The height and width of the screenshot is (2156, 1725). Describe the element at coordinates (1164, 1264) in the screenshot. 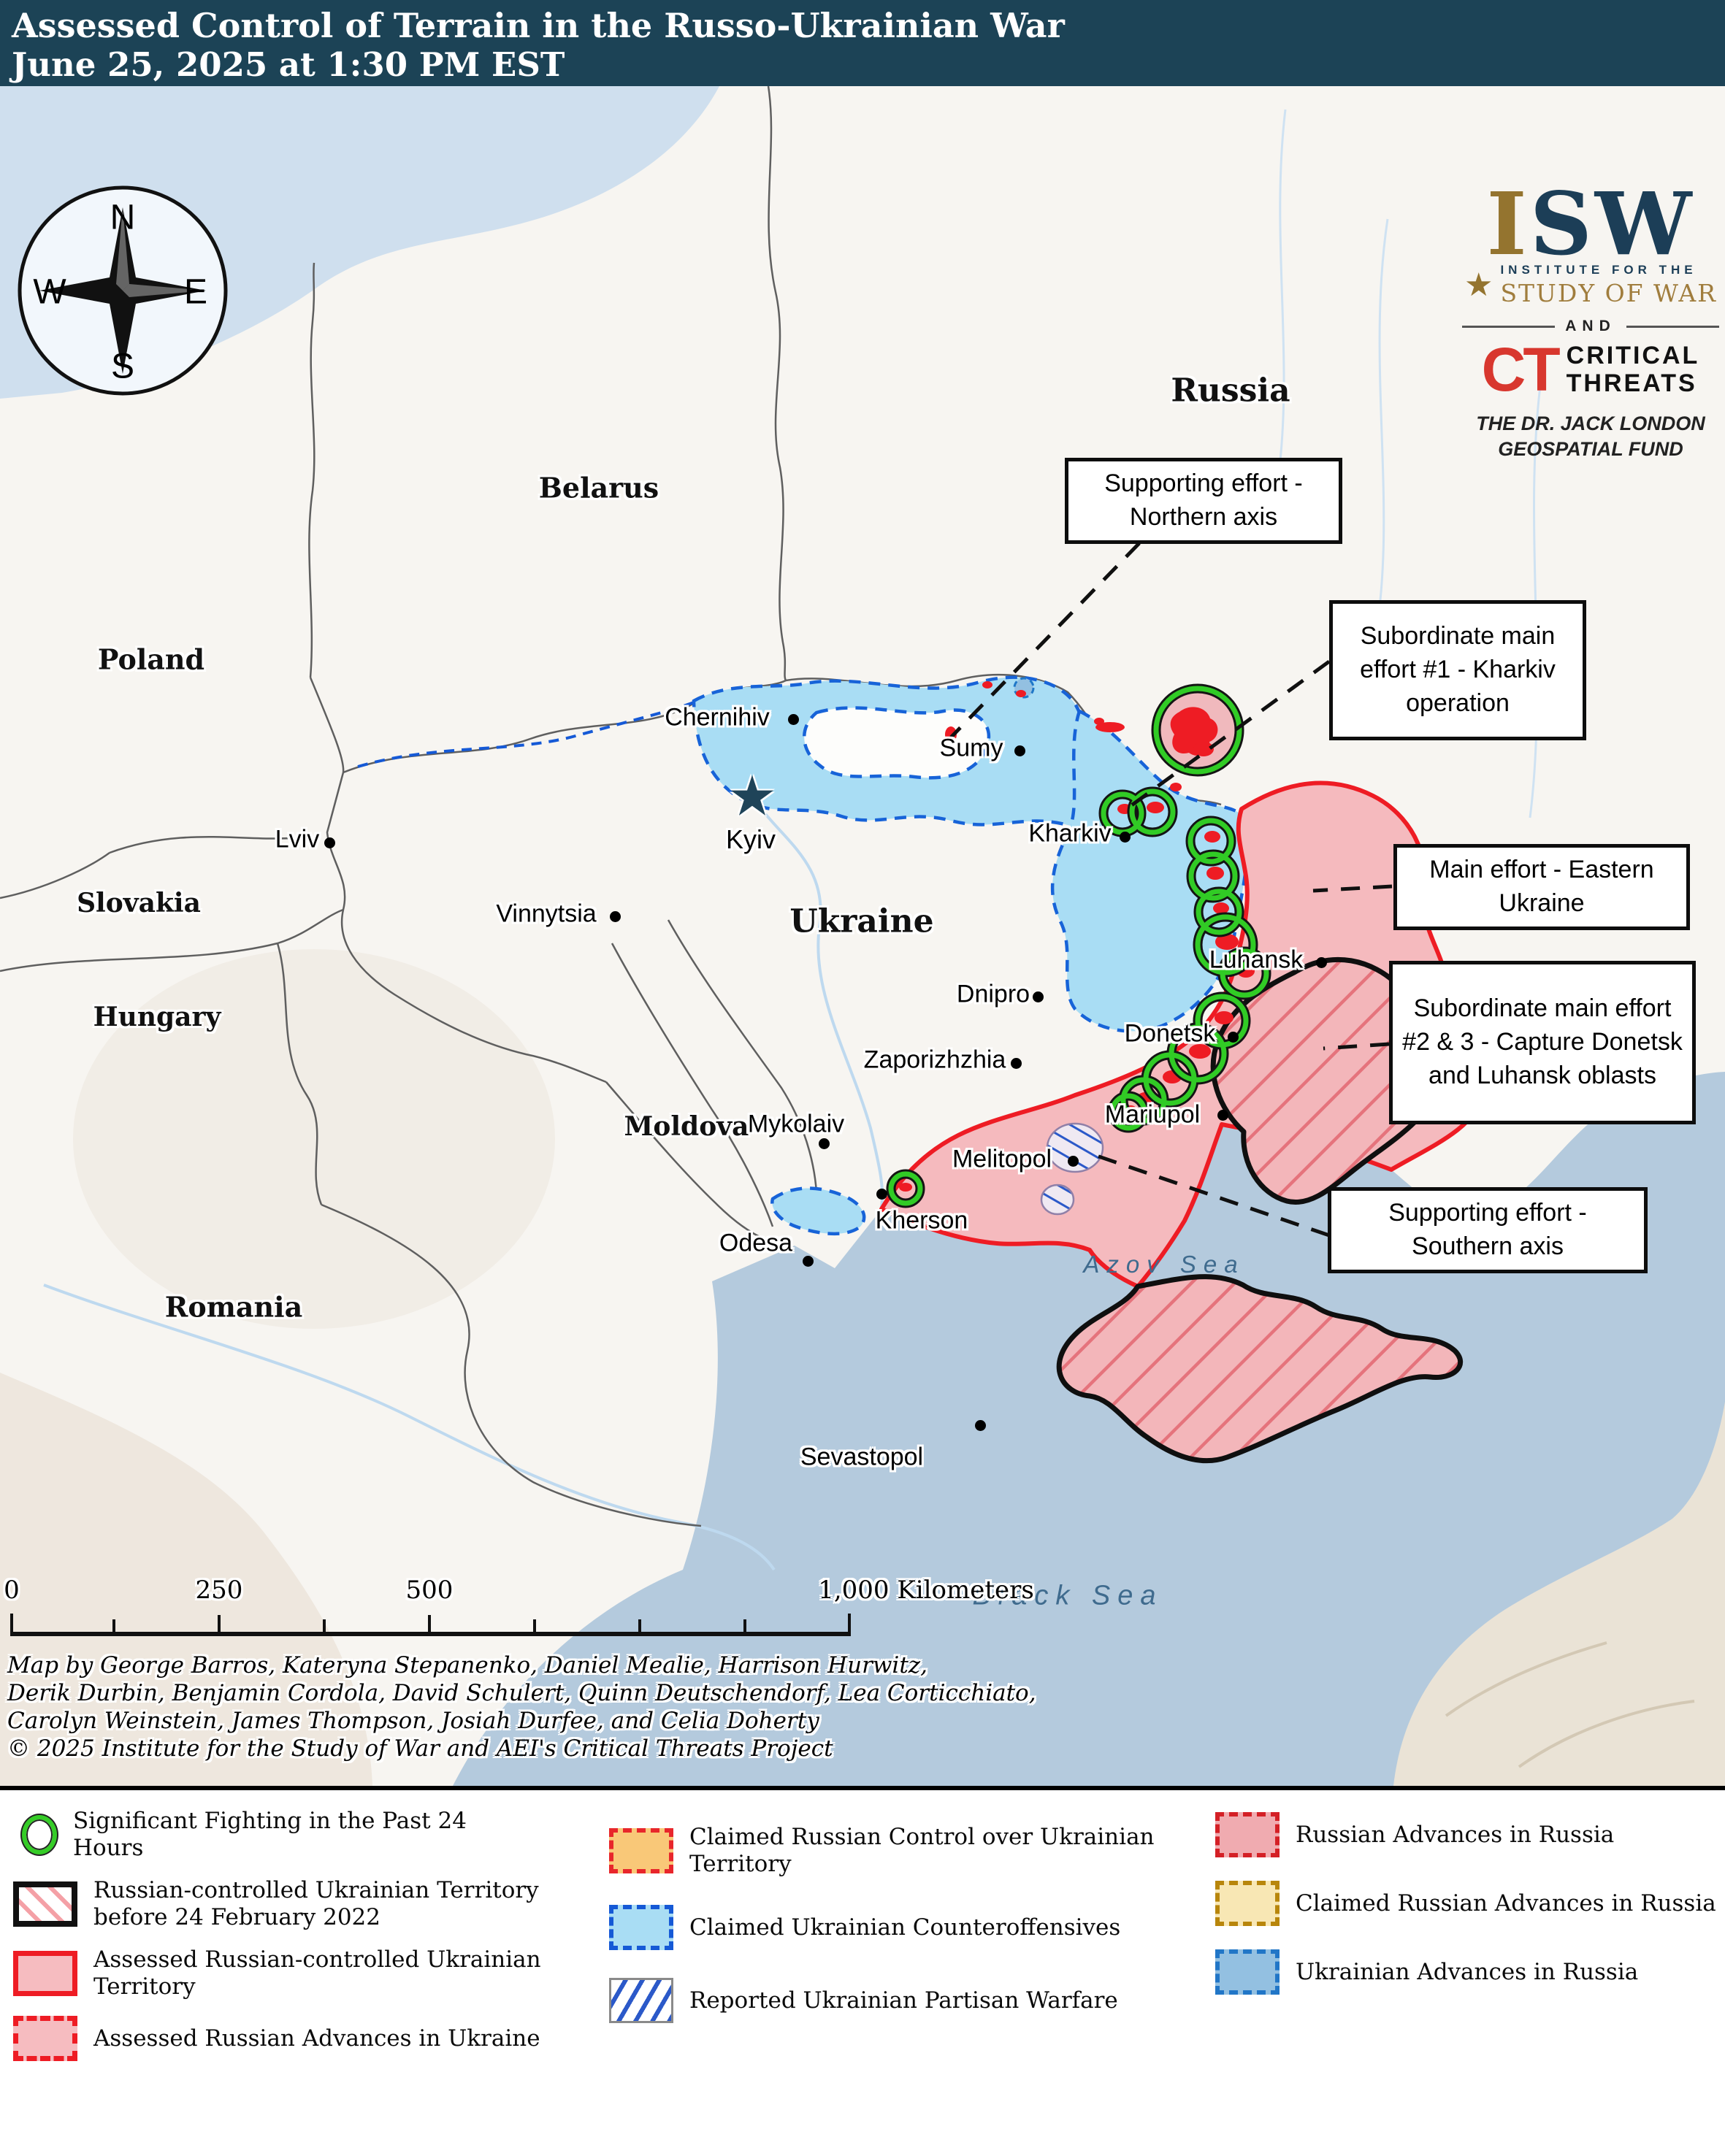

I see `sea-label-azov-sea: Azov Sea` at that location.